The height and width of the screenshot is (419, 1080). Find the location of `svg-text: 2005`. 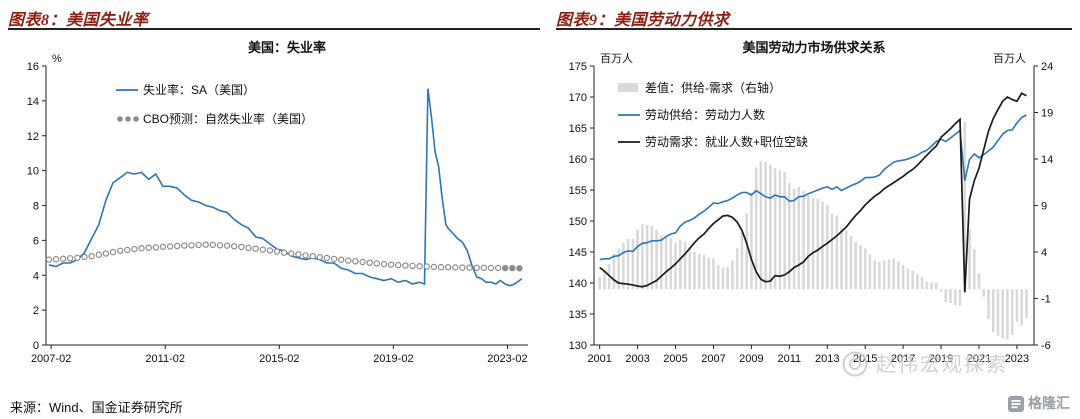

svg-text: 2005 is located at coordinates (675, 359).